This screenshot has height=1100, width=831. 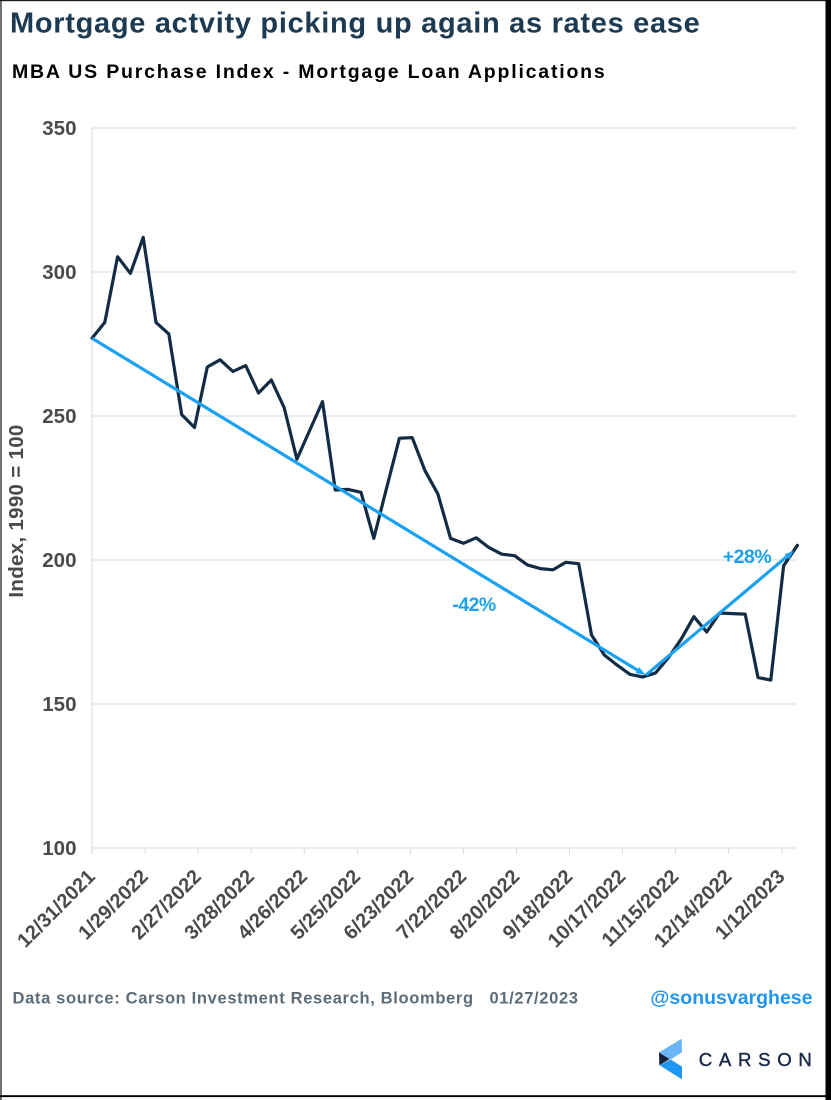 I want to click on svg-text: 200, so click(x=59, y=560).